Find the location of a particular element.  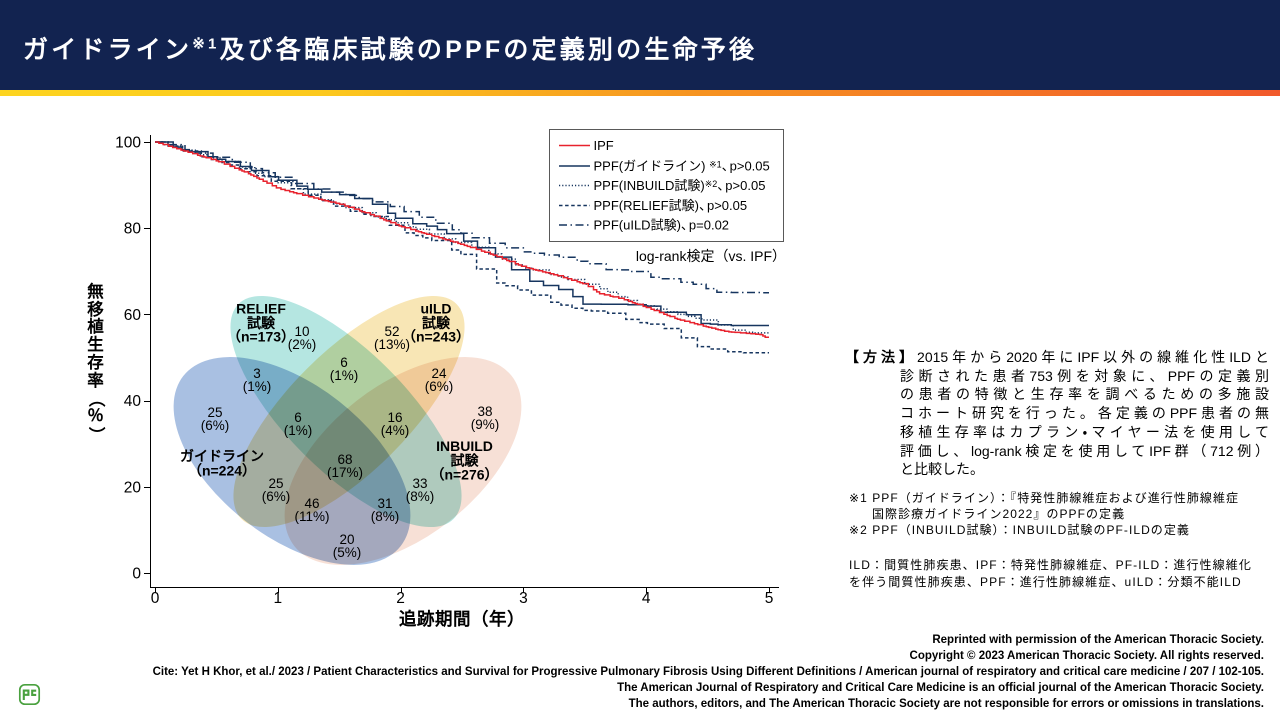

svg-text: (13%) is located at coordinates (392, 344).